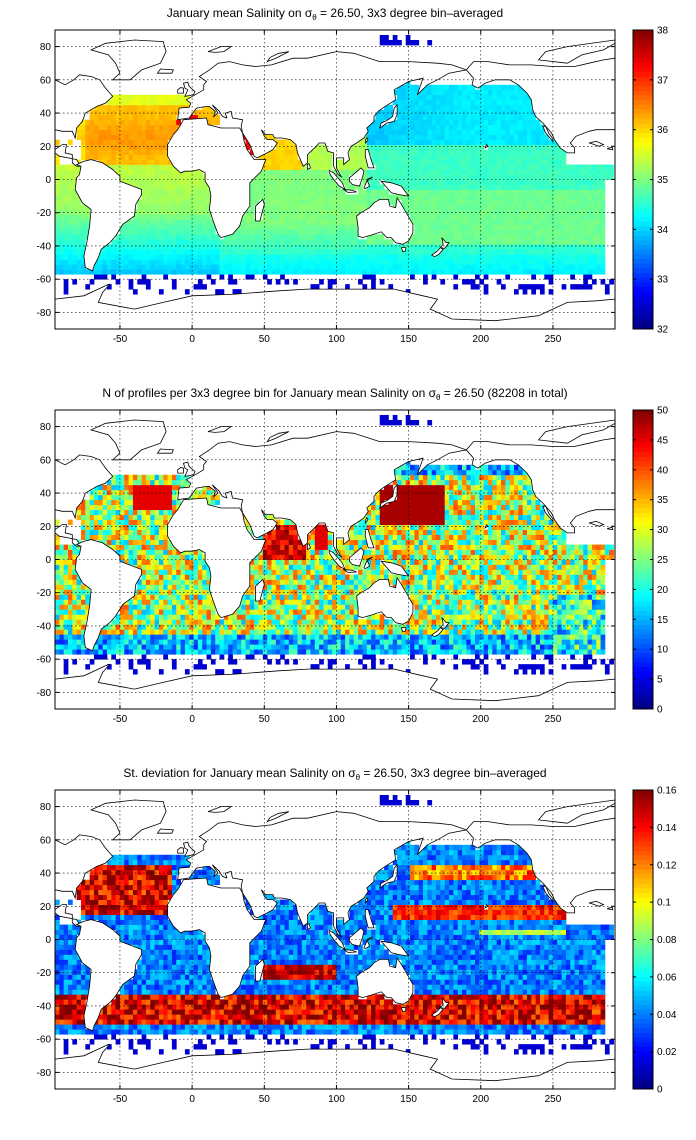 This screenshot has width=696, height=1140. What do you see at coordinates (336, 339) in the screenshot?
I see `x-tick-label: 100` at bounding box center [336, 339].